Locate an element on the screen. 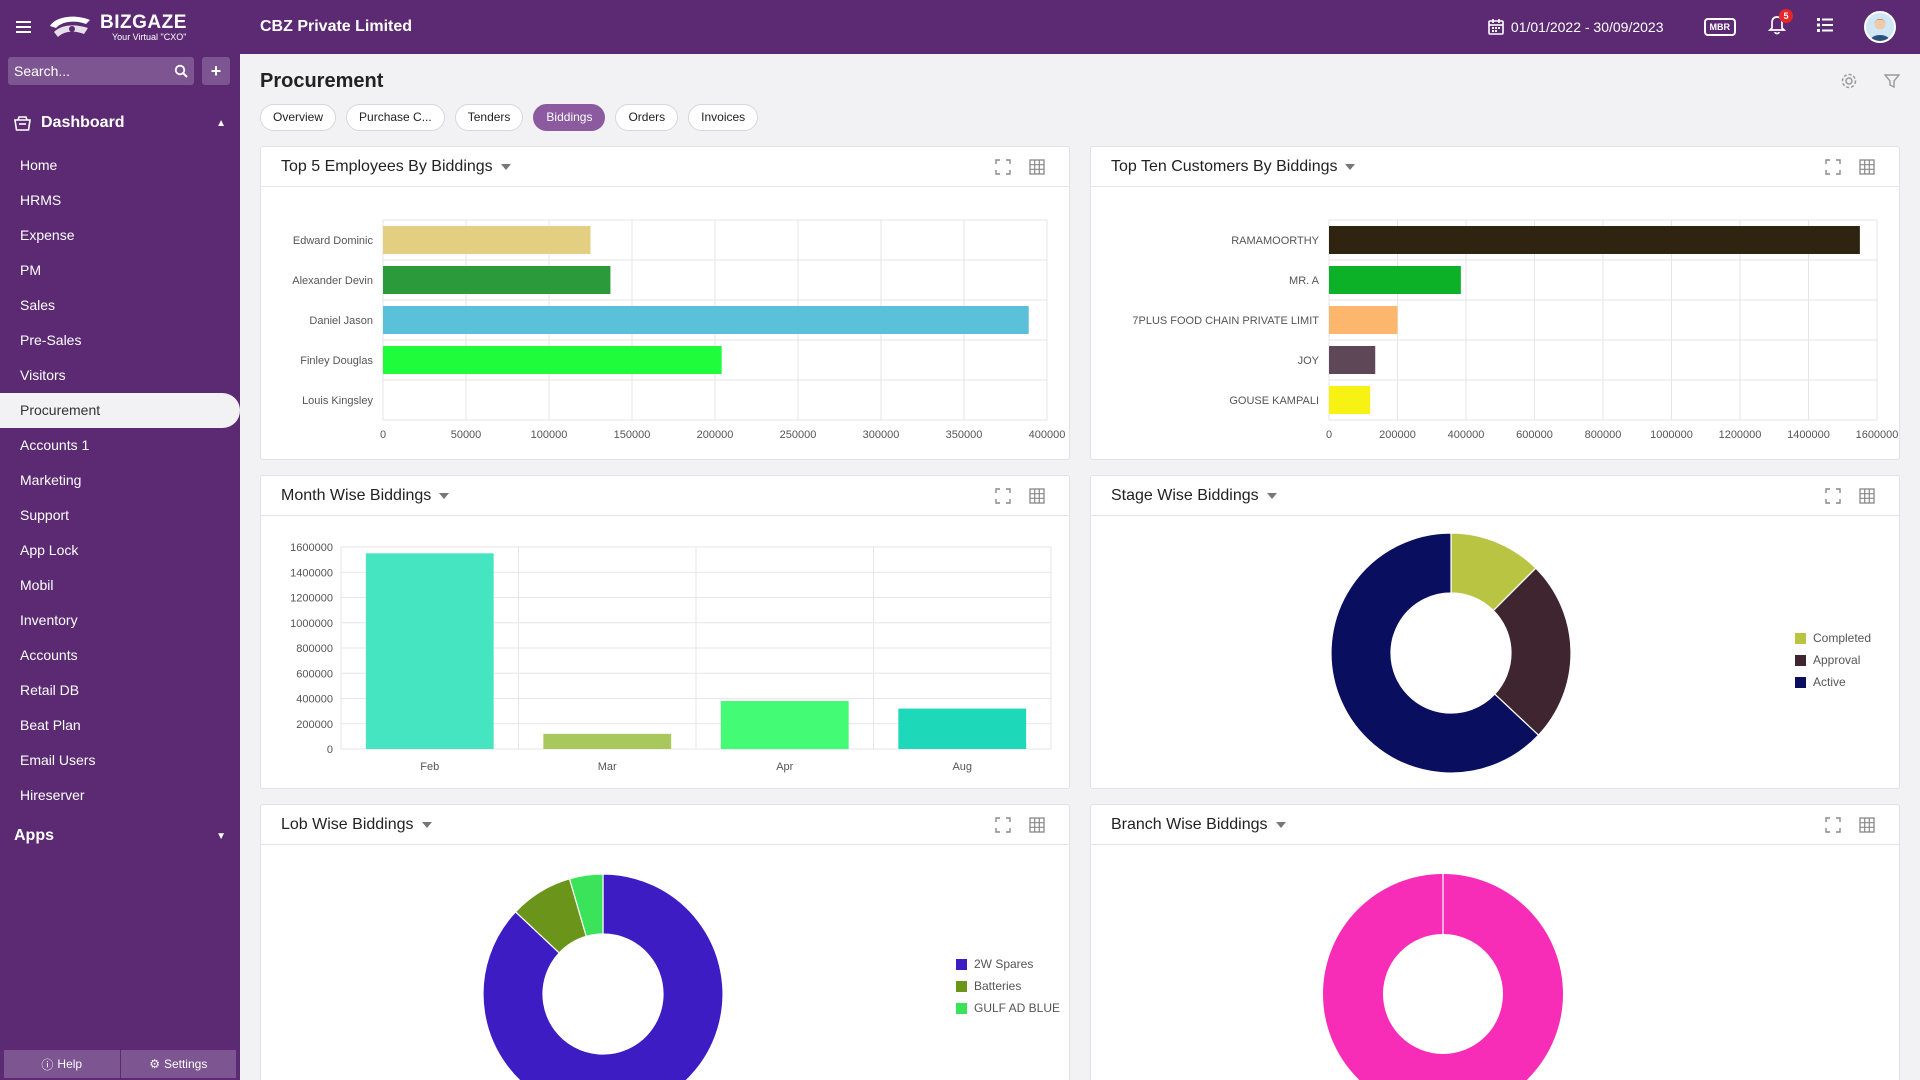 The width and height of the screenshot is (1920, 1080). dashboard-section-header: Dashboard ▲ is located at coordinates (120, 123).